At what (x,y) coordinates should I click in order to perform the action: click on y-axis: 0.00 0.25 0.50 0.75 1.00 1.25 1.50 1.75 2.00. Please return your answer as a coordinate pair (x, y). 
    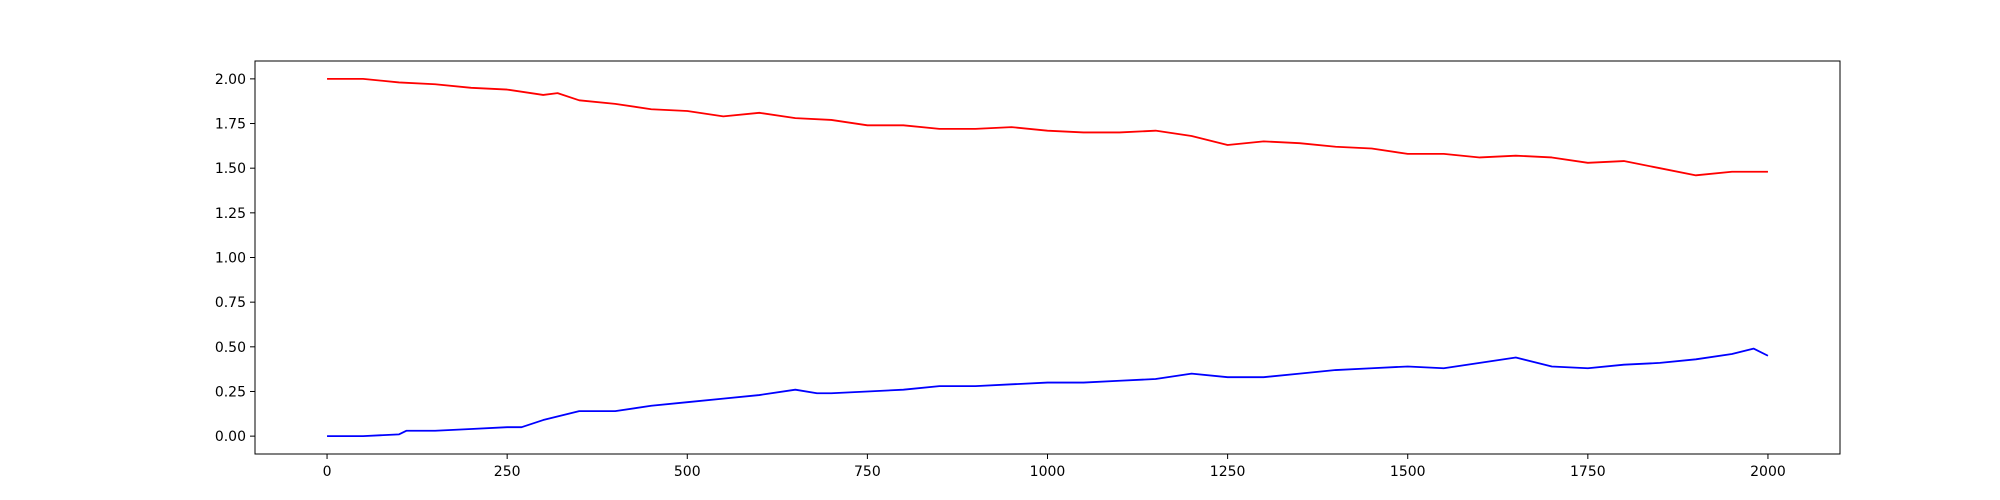
    Looking at the image, I should click on (235, 258).